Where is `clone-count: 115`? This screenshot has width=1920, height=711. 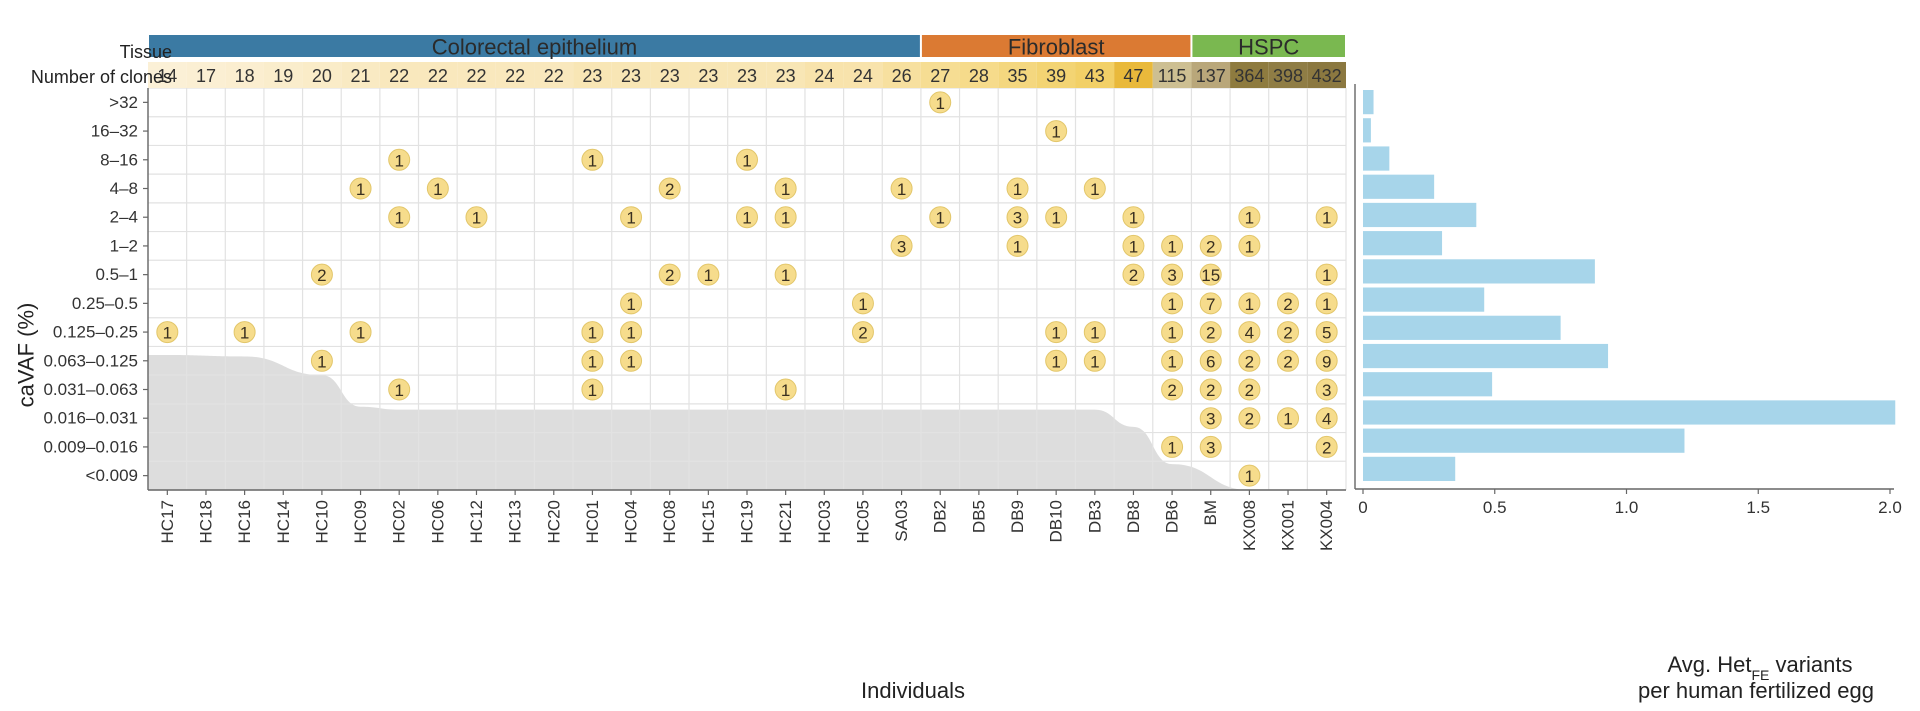 clone-count: 115 is located at coordinates (1172, 76).